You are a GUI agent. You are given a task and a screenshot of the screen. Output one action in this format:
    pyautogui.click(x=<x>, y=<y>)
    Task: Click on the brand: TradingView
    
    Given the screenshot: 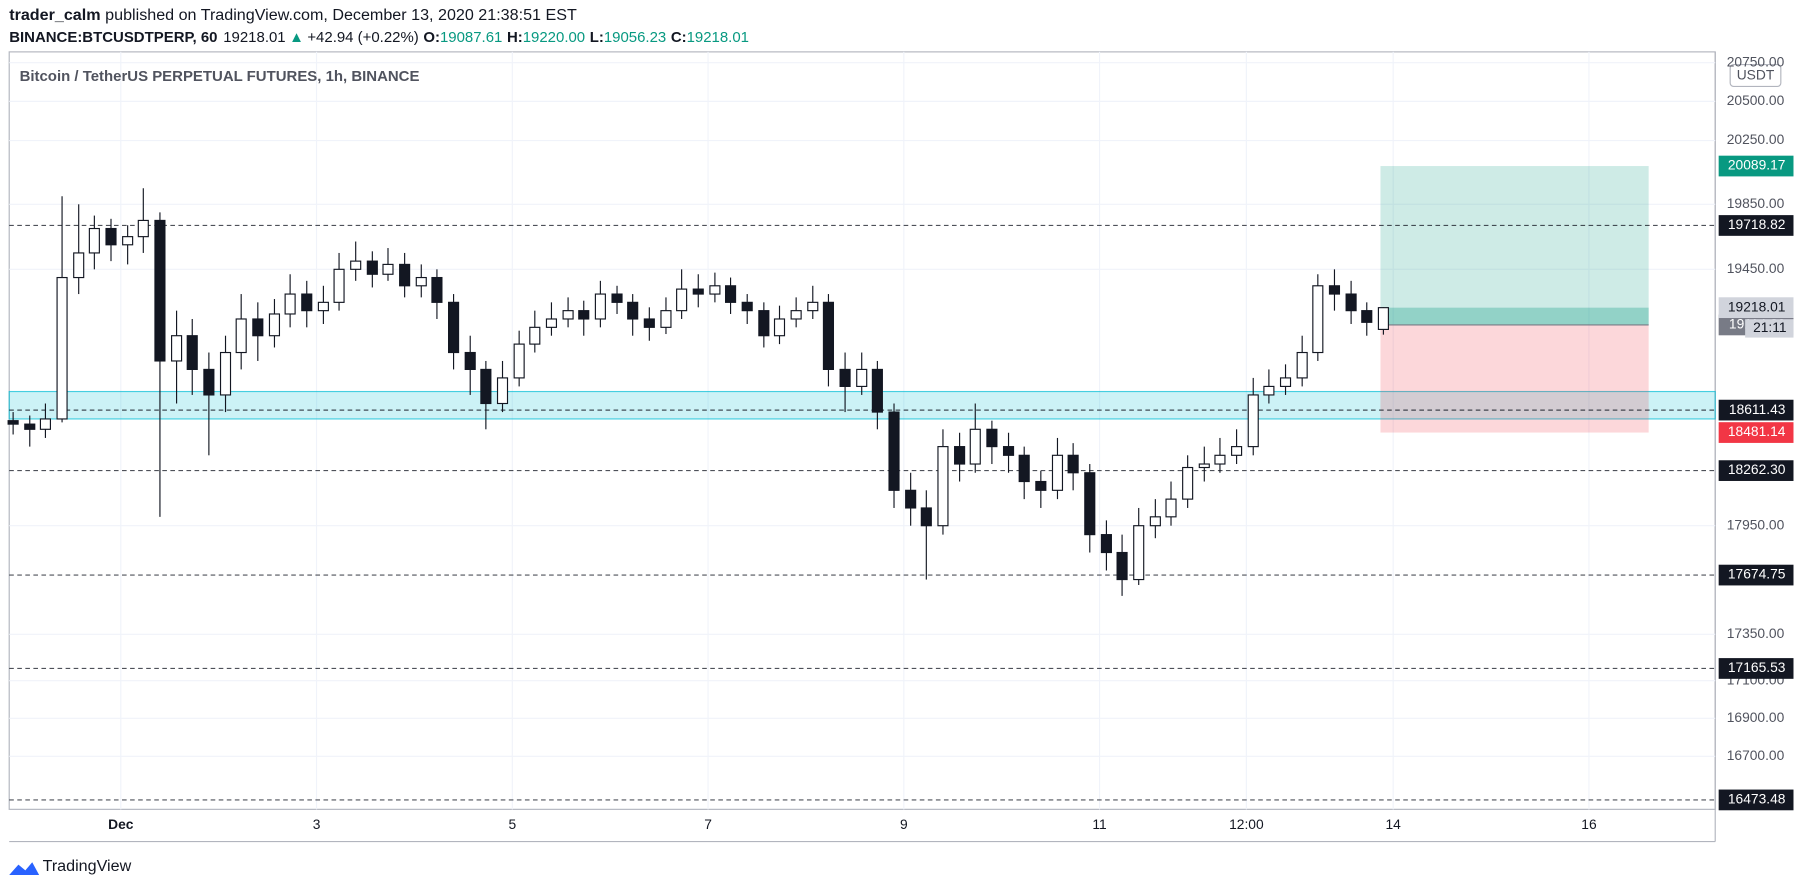 What is the action you would take?
    pyautogui.click(x=87, y=866)
    